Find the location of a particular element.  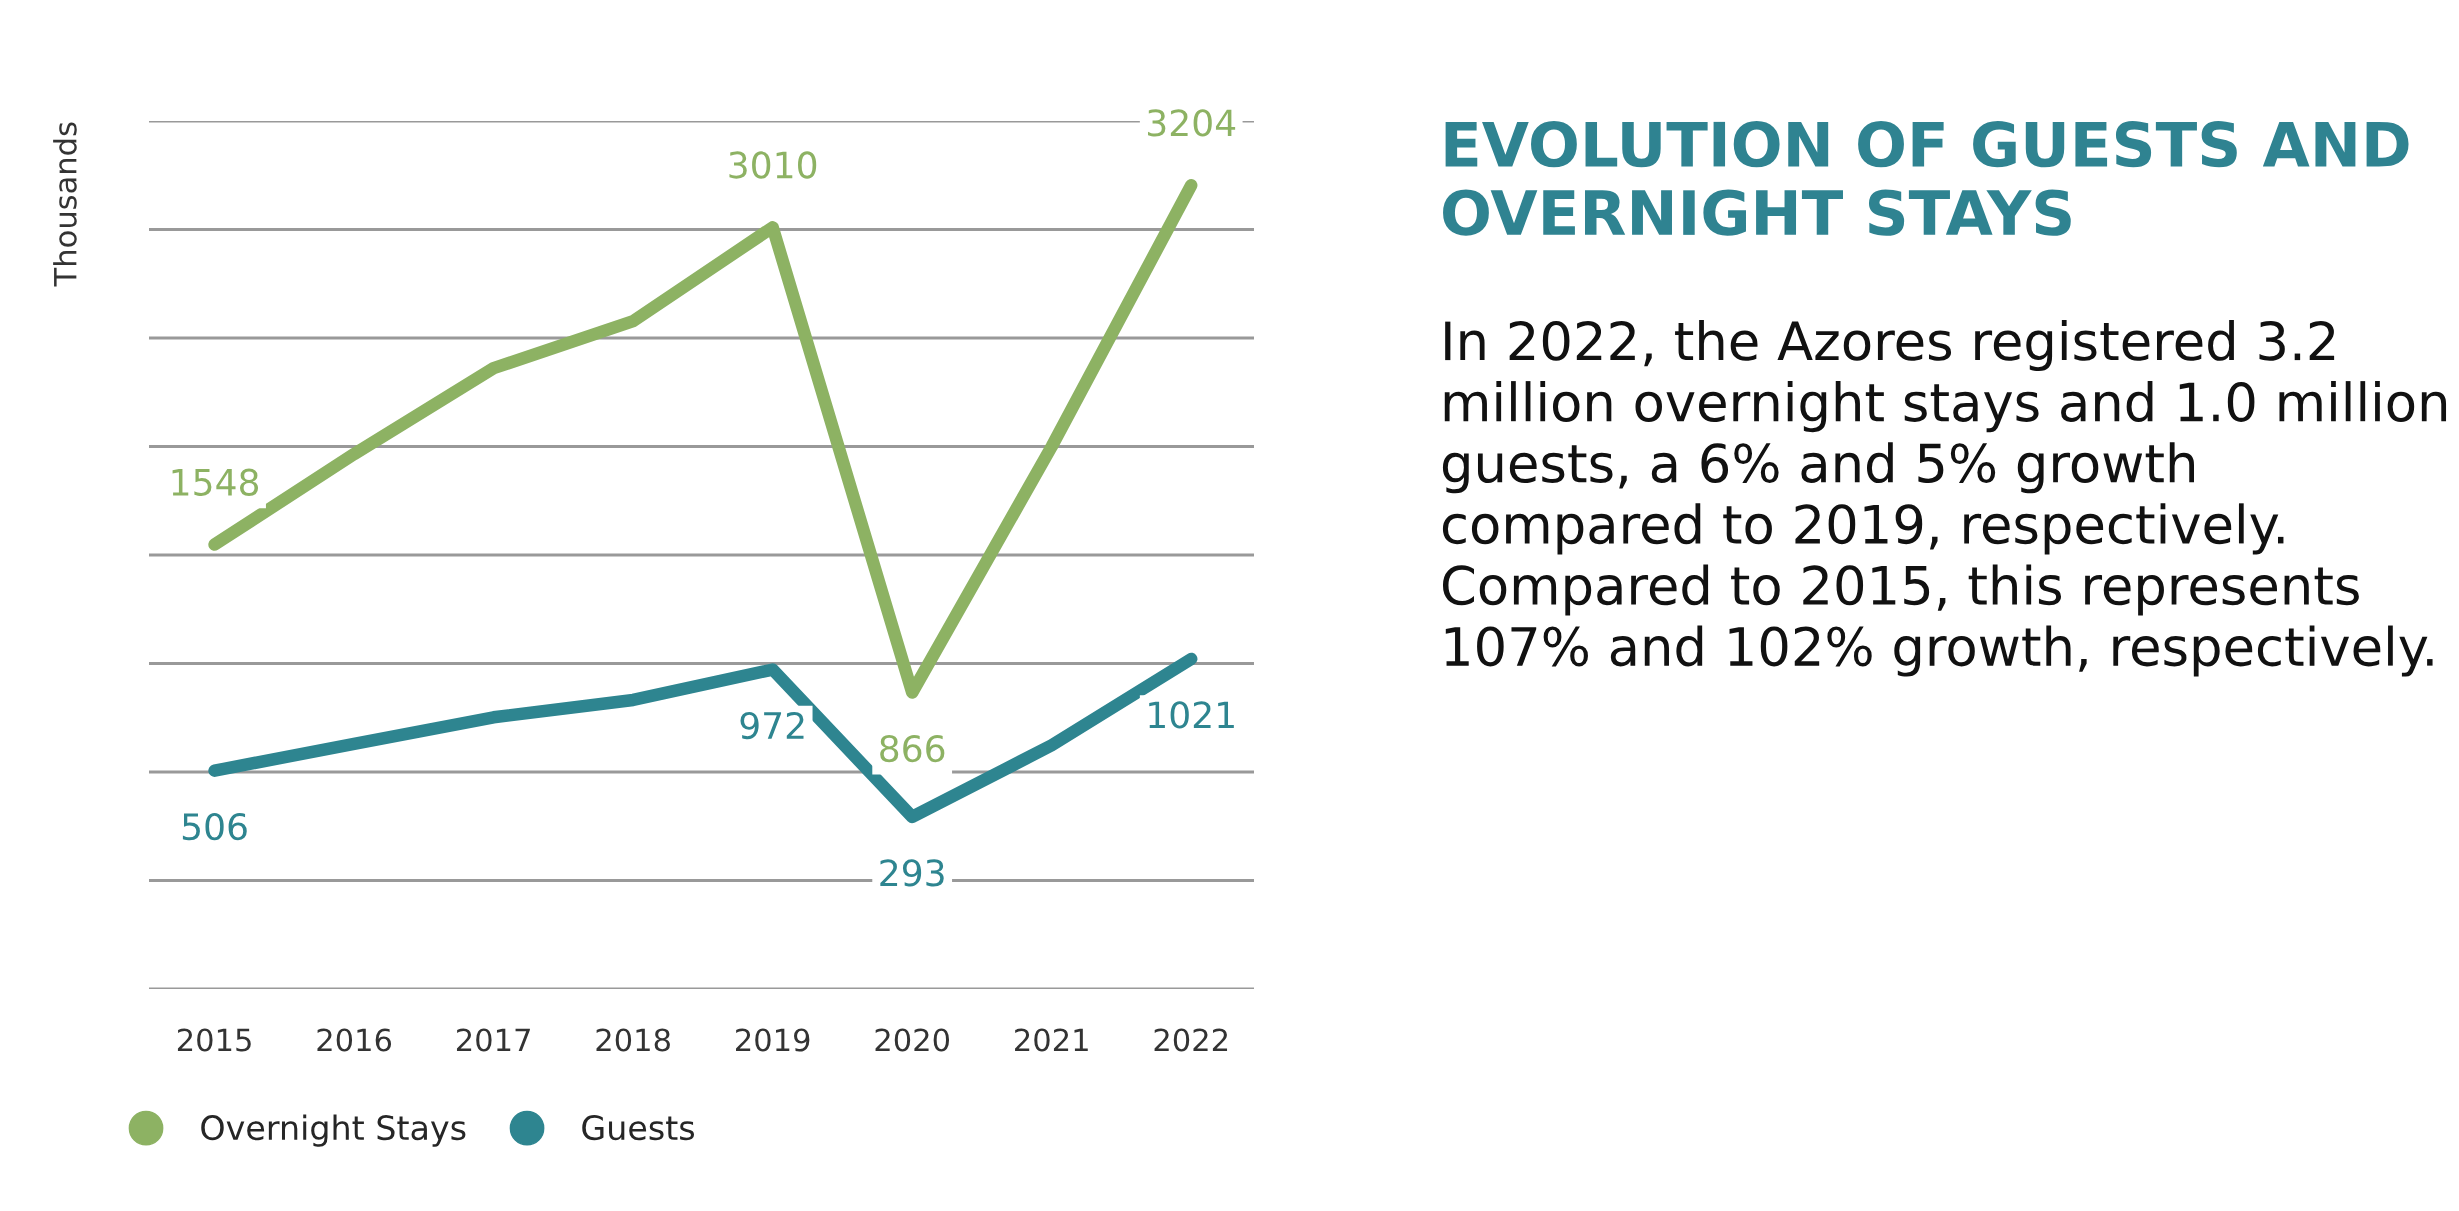

legend-label: Guests is located at coordinates (638, 1128).